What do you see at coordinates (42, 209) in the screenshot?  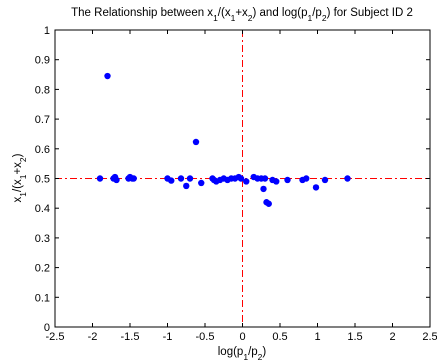 I see `y-tick-label: 0.4` at bounding box center [42, 209].